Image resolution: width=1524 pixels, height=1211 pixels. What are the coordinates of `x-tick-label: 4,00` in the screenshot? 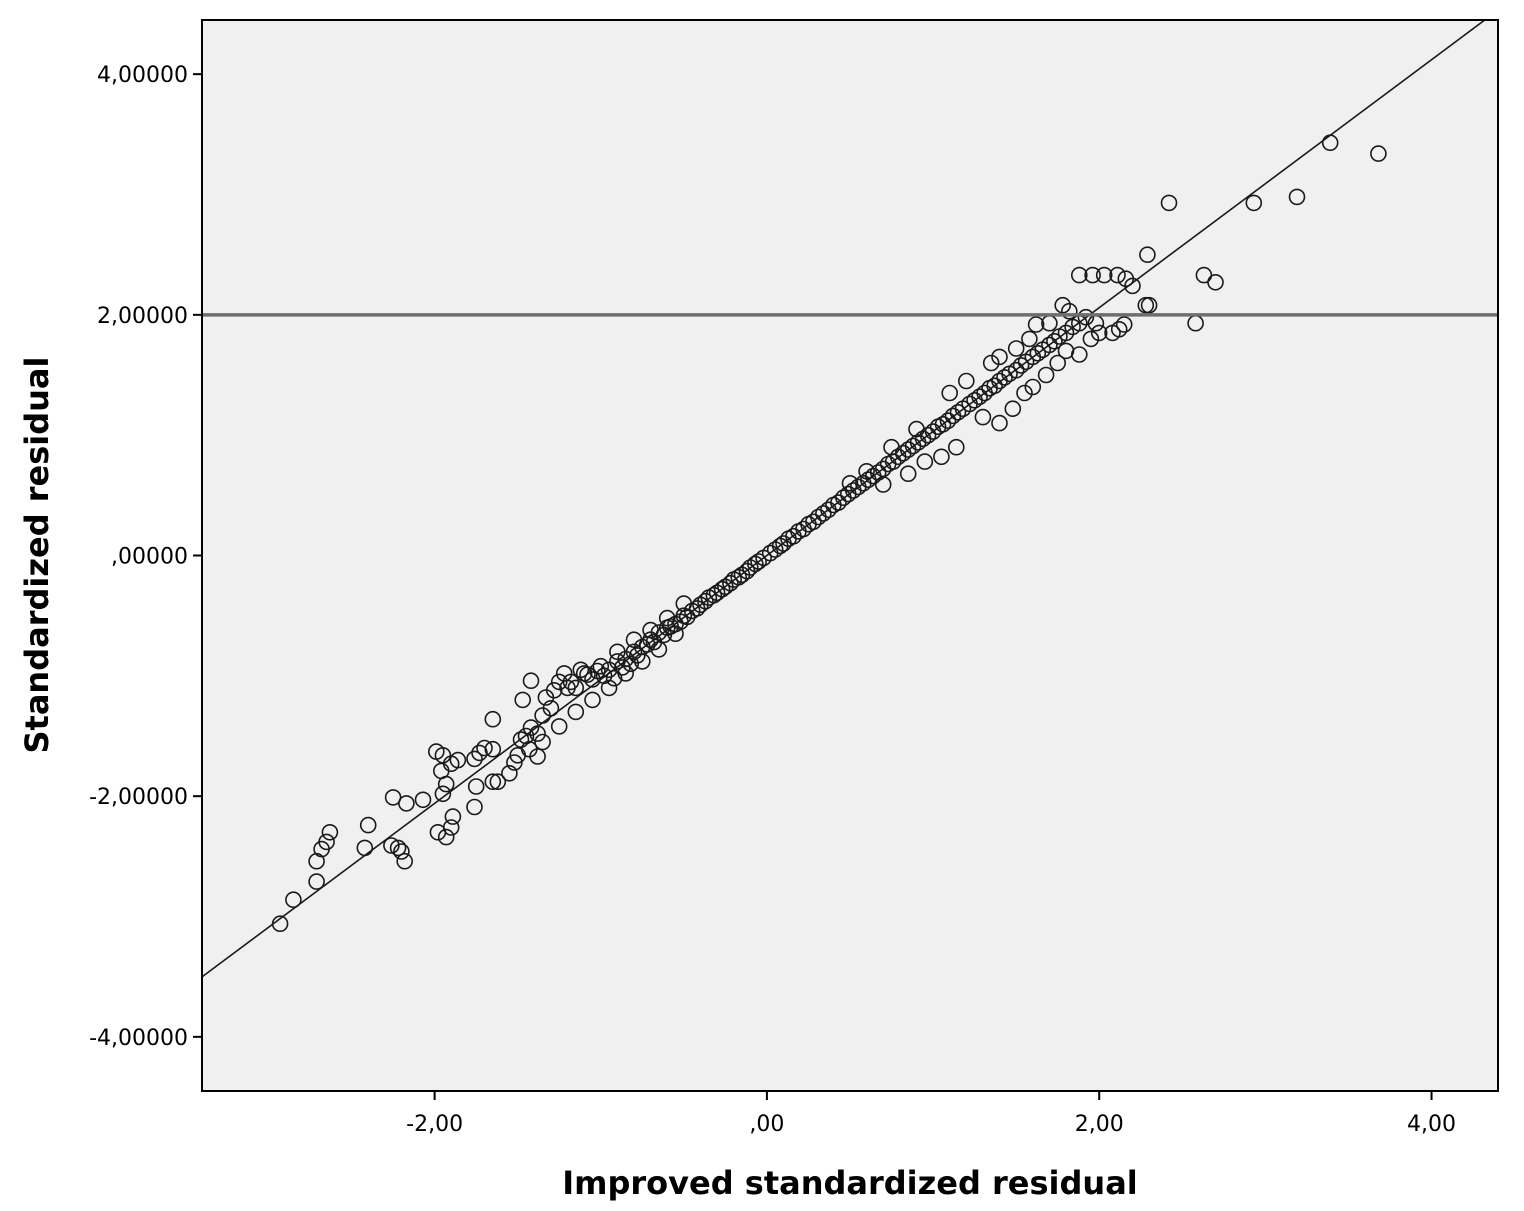 It's located at (1431, 1124).